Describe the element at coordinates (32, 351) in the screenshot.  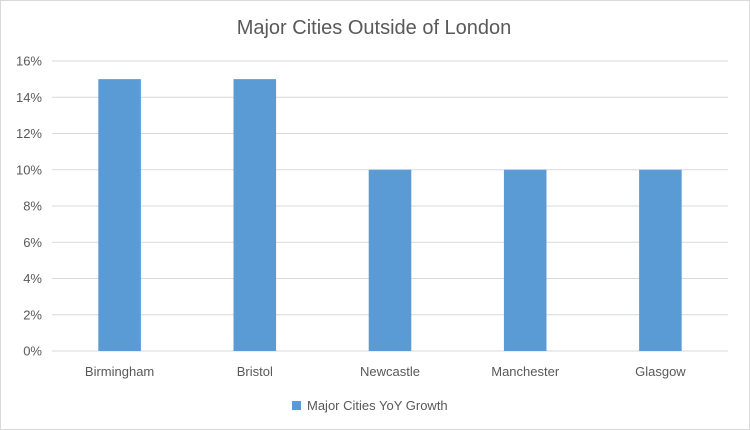
I see `y-tick-label: 0%` at that location.